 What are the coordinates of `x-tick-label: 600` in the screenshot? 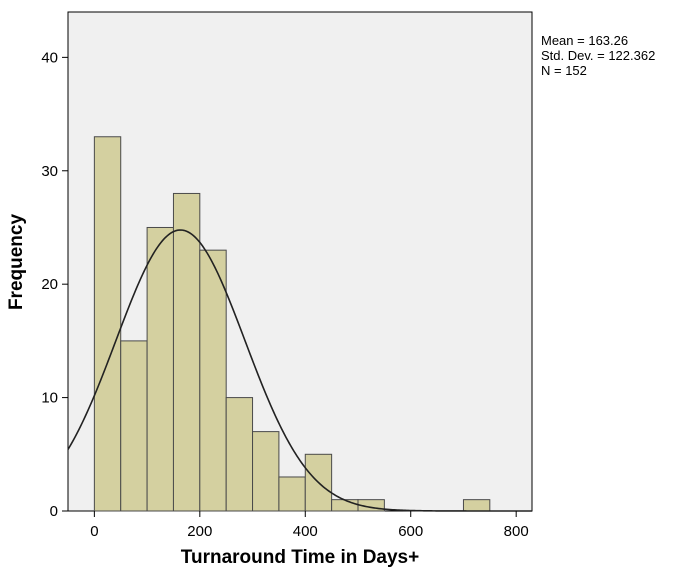 It's located at (410, 531).